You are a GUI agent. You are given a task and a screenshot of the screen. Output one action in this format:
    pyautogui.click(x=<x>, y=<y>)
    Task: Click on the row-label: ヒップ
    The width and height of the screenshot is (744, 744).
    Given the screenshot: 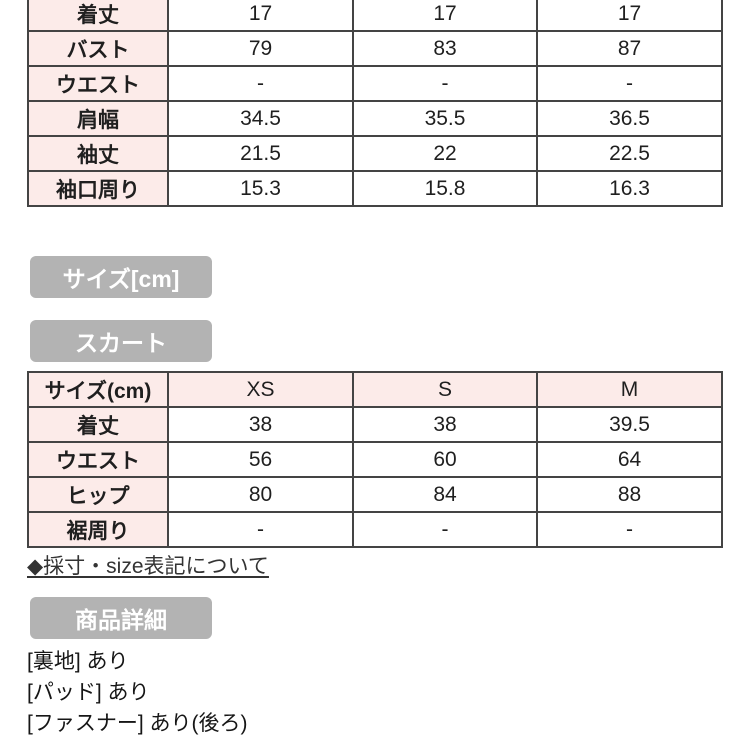 What is the action you would take?
    pyautogui.click(x=98, y=494)
    